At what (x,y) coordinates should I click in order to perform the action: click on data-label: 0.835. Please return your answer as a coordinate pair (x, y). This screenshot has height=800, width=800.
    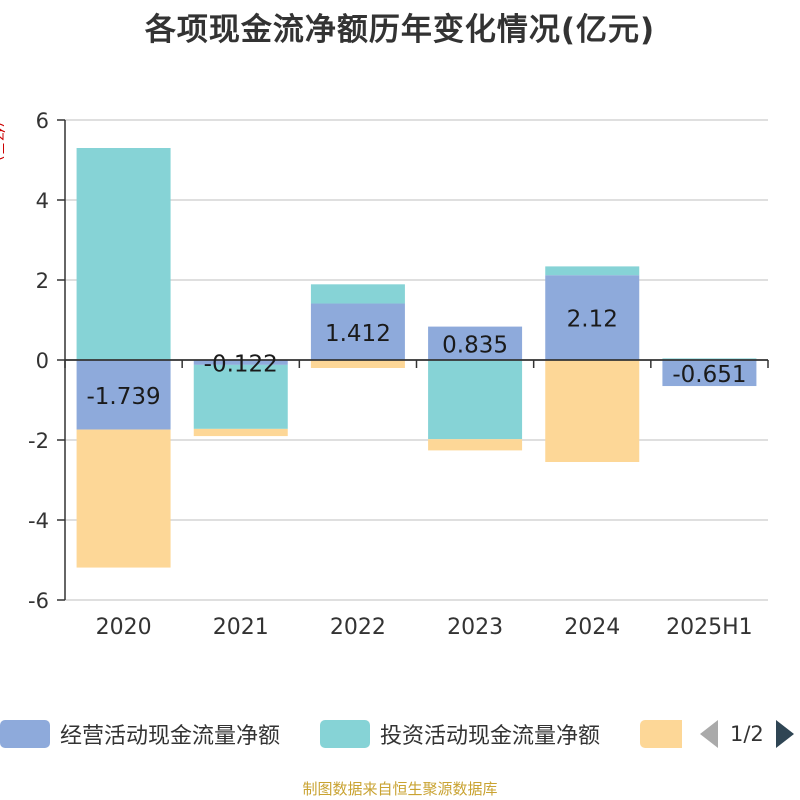
    Looking at the image, I should click on (475, 345).